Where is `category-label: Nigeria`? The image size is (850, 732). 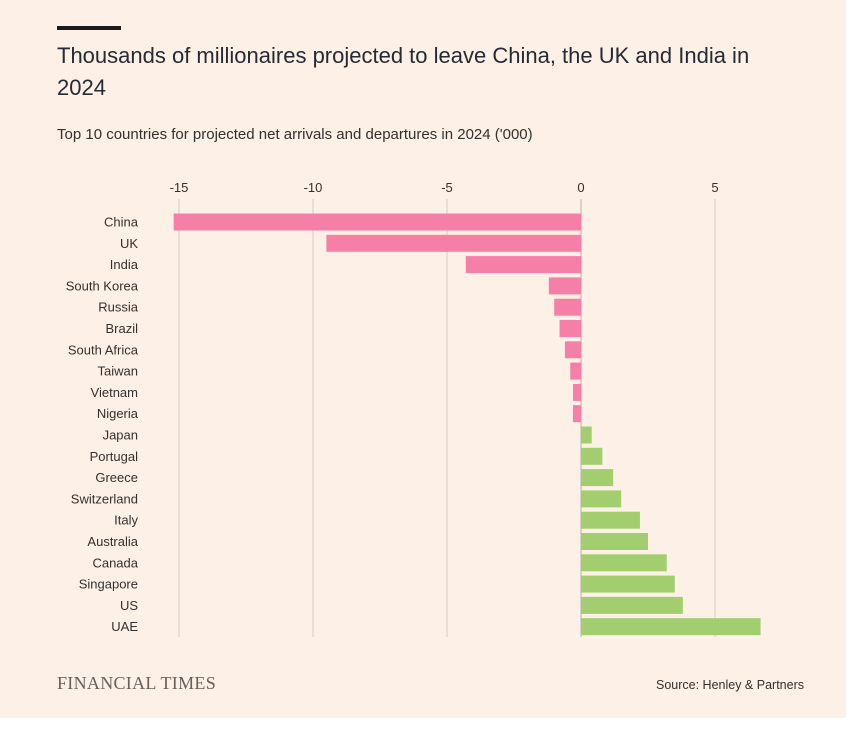
category-label: Nigeria is located at coordinates (118, 413).